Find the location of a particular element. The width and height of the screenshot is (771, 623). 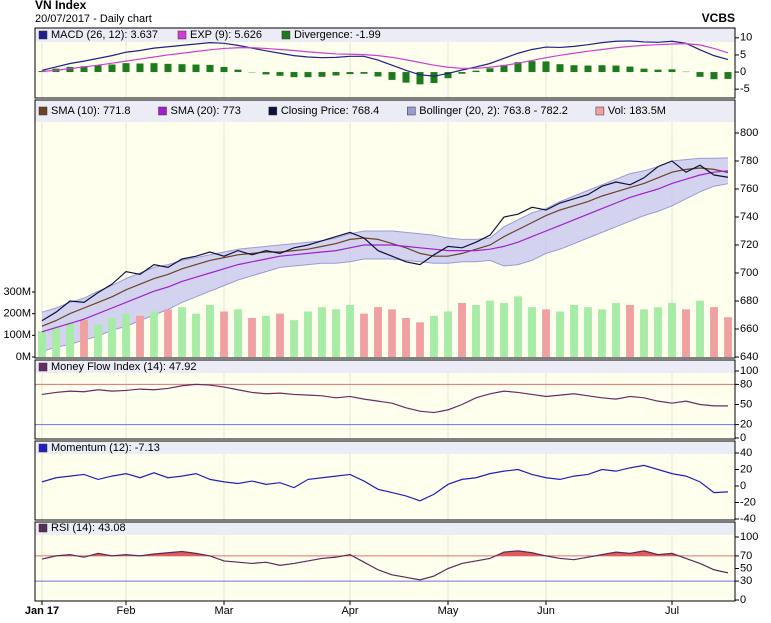

chart-subtitle: 20/07/2017 - Daily chart is located at coordinates (93, 19).